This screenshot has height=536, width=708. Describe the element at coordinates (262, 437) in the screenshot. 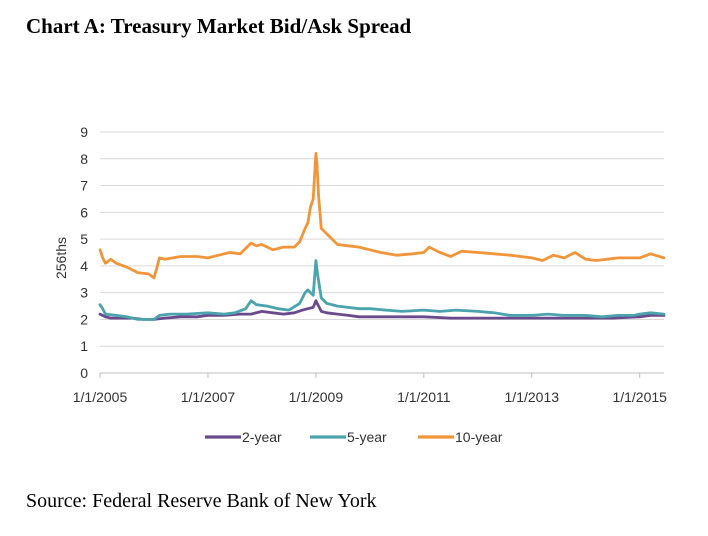

I see `legend-label-2-year: 2-year` at that location.